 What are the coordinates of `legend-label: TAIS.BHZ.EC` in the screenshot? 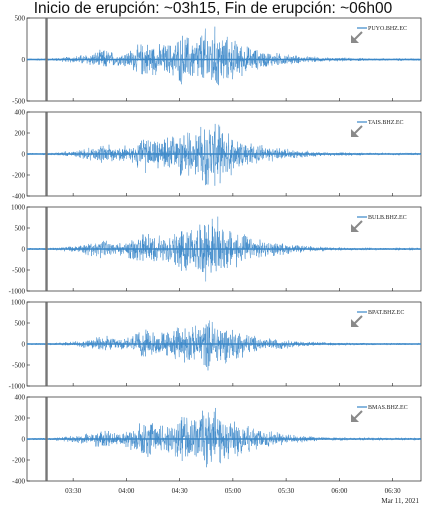 It's located at (386, 123).